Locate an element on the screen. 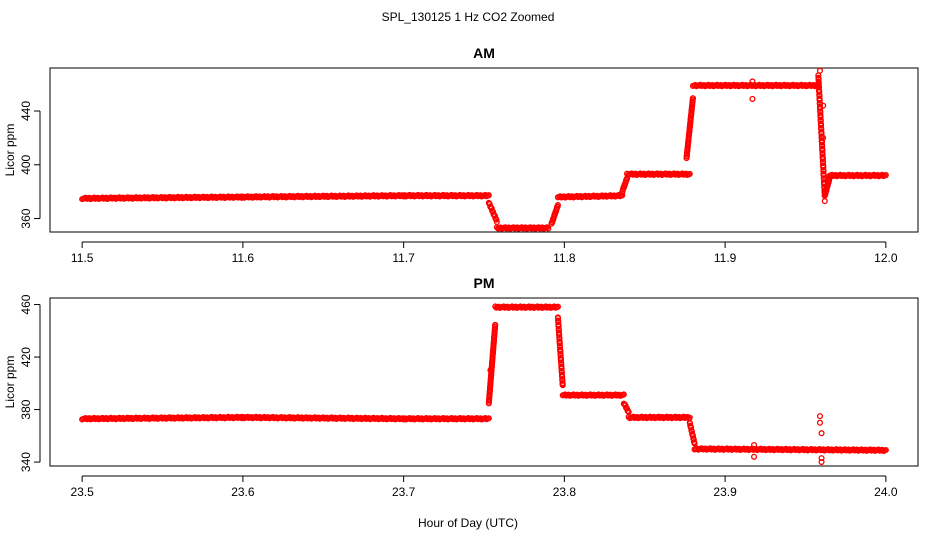 This screenshot has height=540, width=936. pm-x-tick-label: 23.7 is located at coordinates (404, 492).